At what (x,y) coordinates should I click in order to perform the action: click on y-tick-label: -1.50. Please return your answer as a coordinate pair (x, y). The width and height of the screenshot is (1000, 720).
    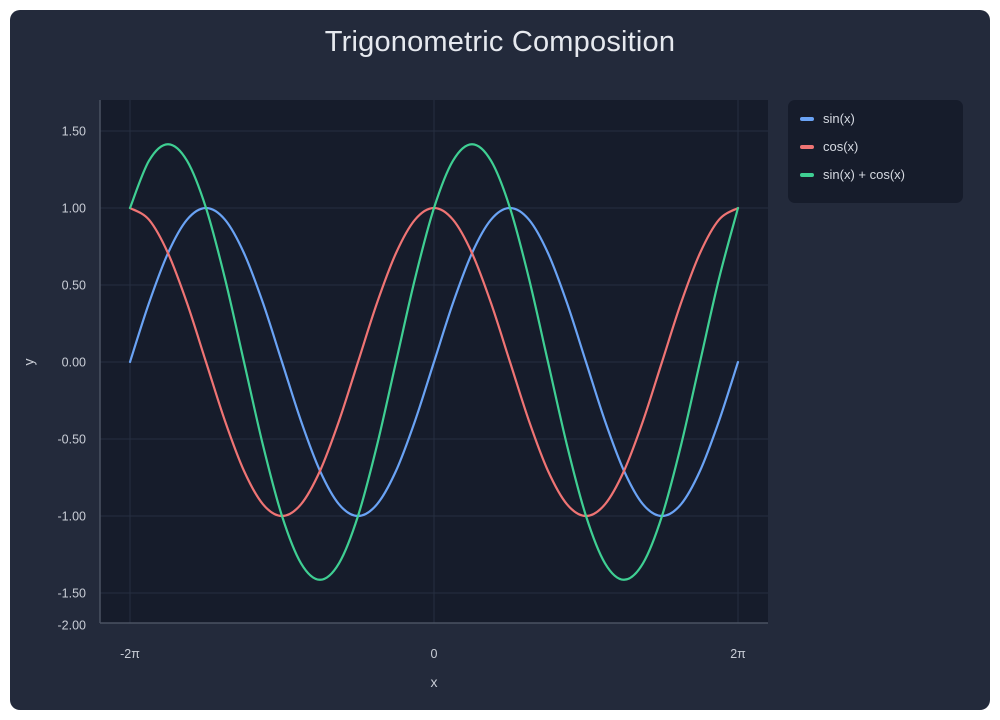
    Looking at the image, I should click on (72, 594).